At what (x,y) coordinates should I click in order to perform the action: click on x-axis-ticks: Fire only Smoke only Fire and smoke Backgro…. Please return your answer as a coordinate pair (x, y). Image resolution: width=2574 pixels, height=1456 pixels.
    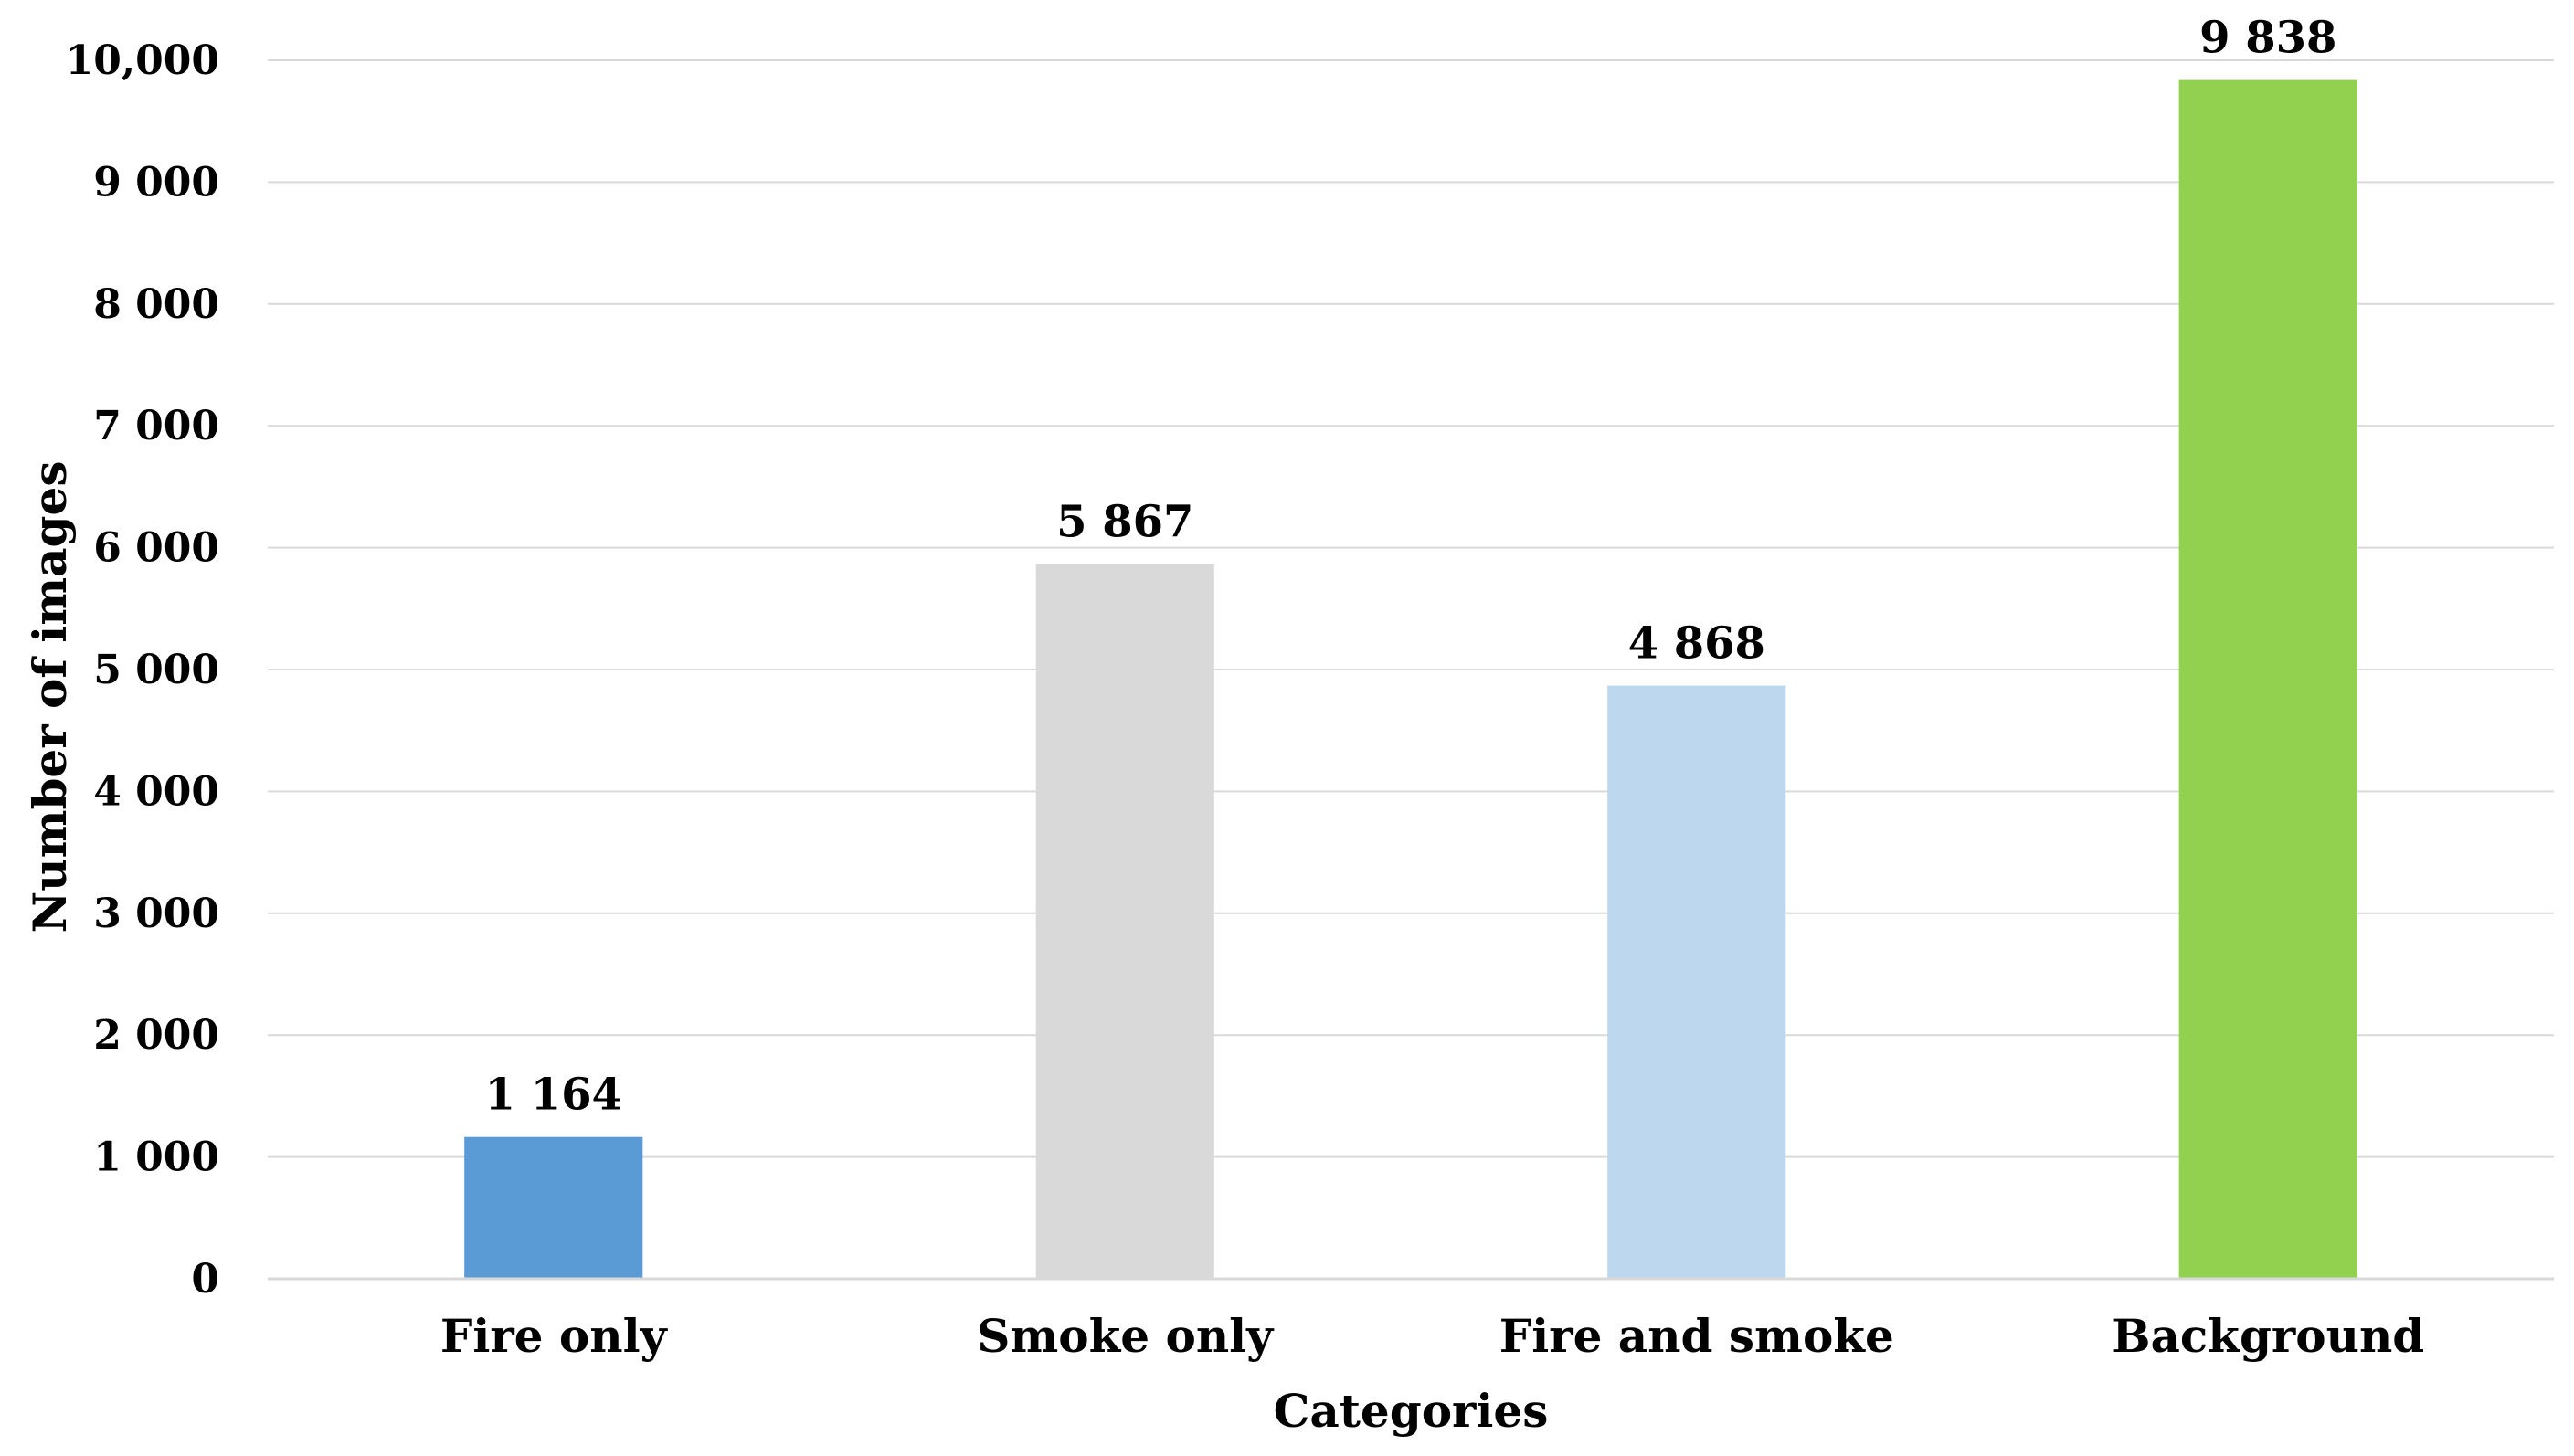
    Looking at the image, I should click on (1432, 1336).